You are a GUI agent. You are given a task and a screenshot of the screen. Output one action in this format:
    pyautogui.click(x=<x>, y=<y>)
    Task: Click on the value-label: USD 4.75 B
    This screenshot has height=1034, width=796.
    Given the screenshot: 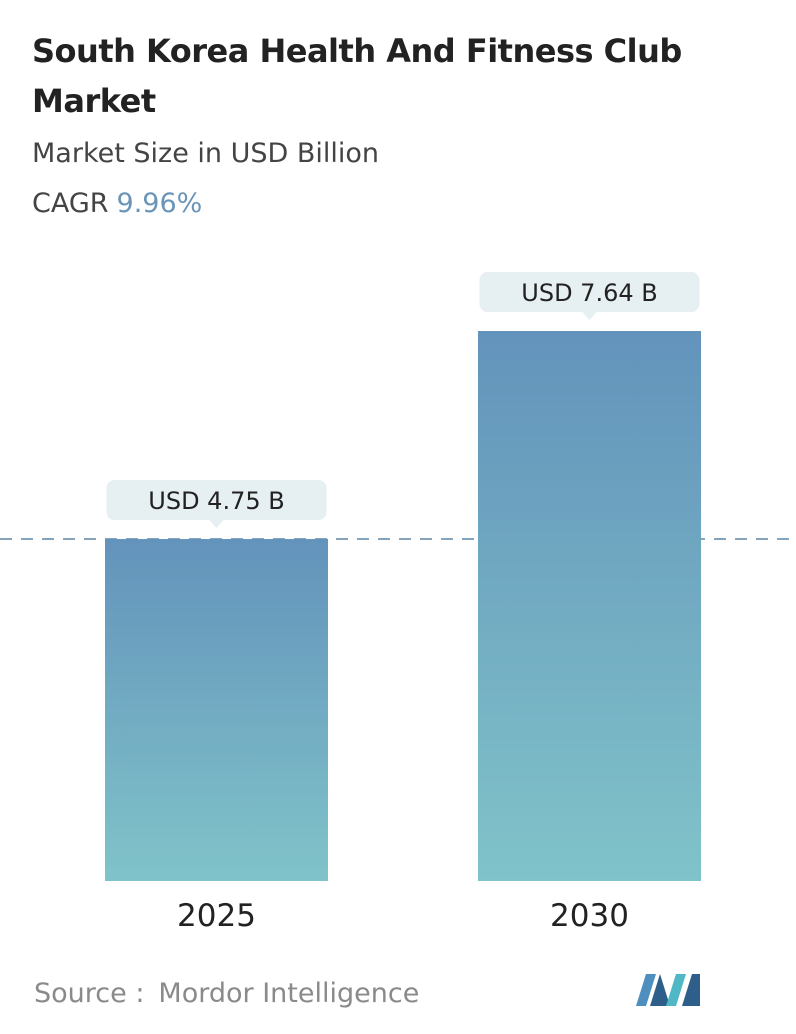 What is the action you would take?
    pyautogui.click(x=216, y=501)
    